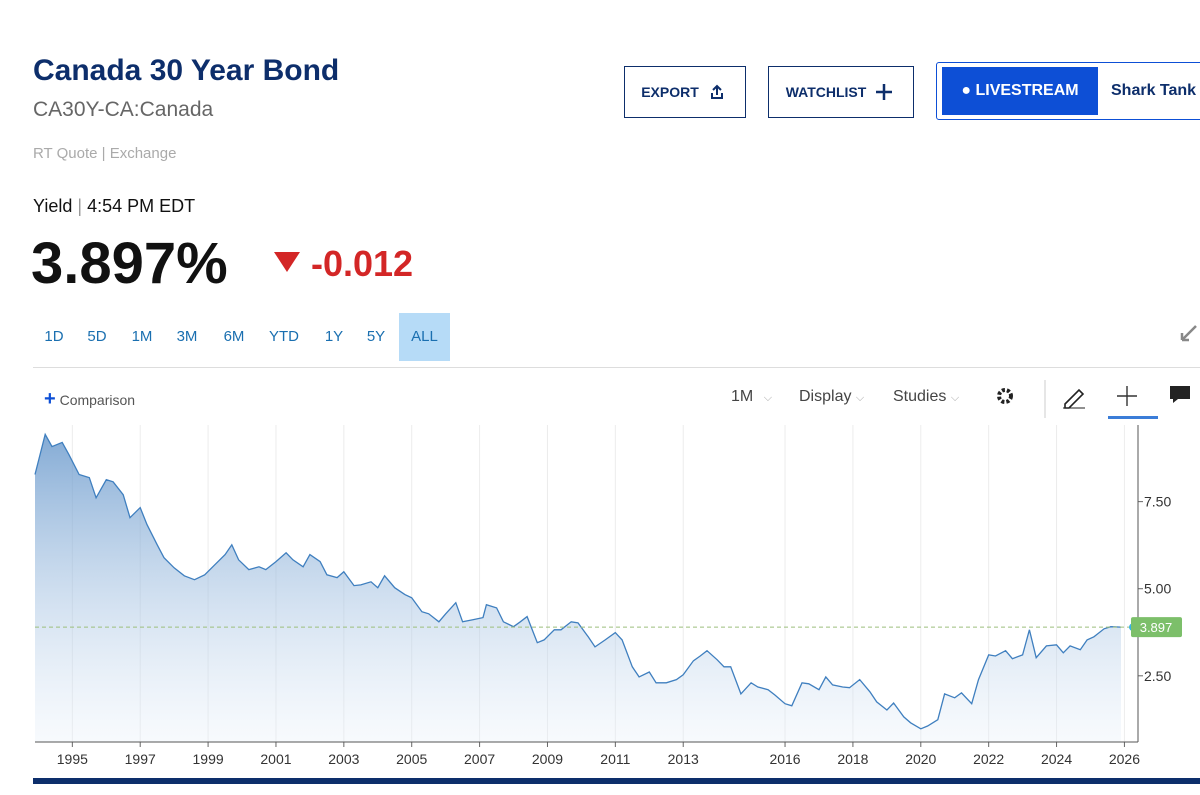 The width and height of the screenshot is (1200, 795). I want to click on livestream-button: ● LIVESTREAM, so click(1020, 91).